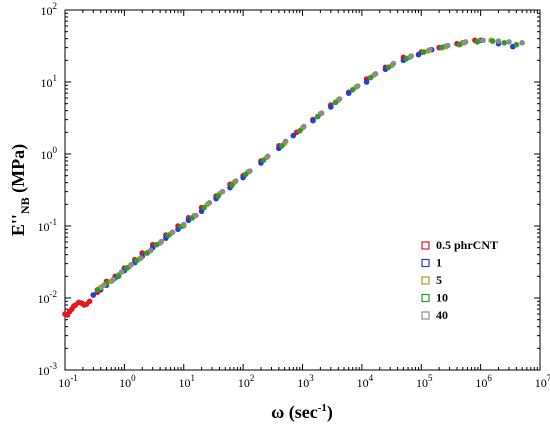  Describe the element at coordinates (305, 381) in the screenshot. I see `x-tick-label: 10³` at that location.